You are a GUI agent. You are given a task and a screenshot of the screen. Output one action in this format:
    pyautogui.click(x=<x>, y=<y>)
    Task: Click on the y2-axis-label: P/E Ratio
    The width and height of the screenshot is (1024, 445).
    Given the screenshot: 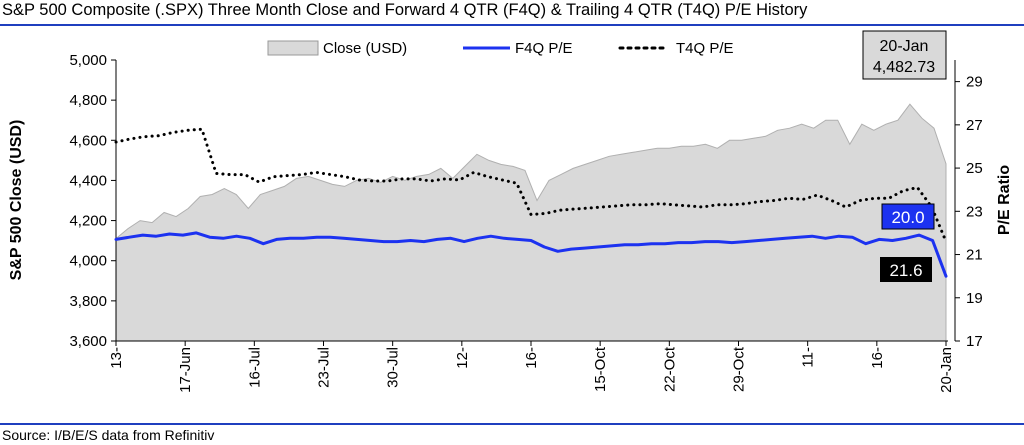 What is the action you would take?
    pyautogui.click(x=1004, y=200)
    